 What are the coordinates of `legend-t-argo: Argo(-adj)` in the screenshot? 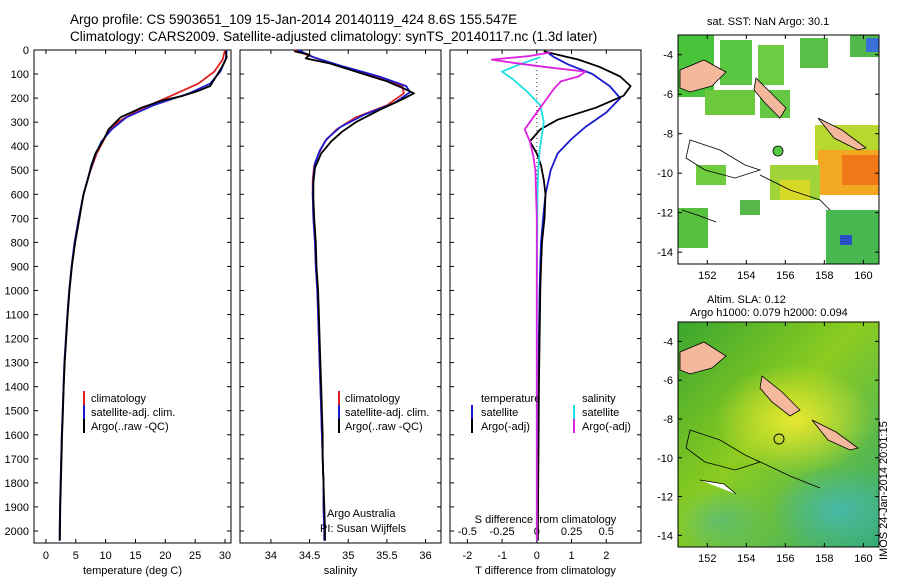 It's located at (505, 427).